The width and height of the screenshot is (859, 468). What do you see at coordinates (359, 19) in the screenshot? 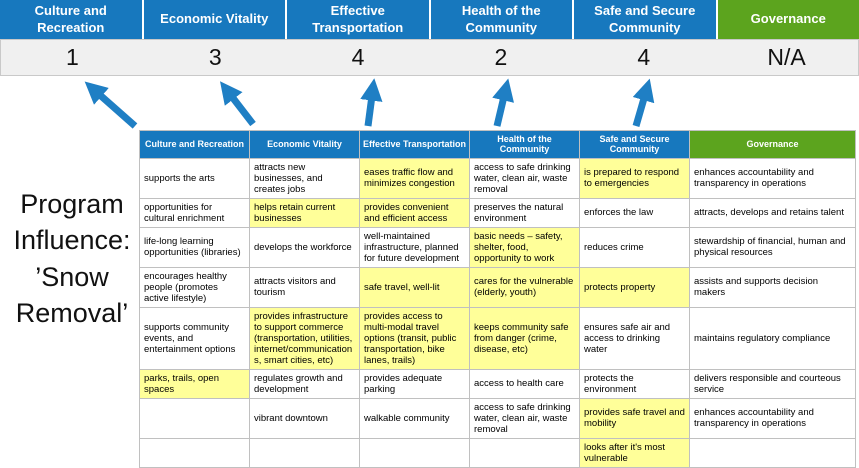
I see `scoreboard-header-effective-transportation: Effective Transportation` at bounding box center [359, 19].